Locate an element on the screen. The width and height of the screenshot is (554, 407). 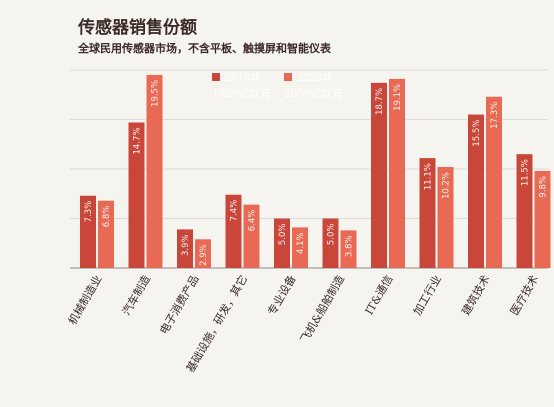
chart-subtitle: 全球民用传感器市场，不含平板、触摸屏和智能仪表 is located at coordinates (204, 48).